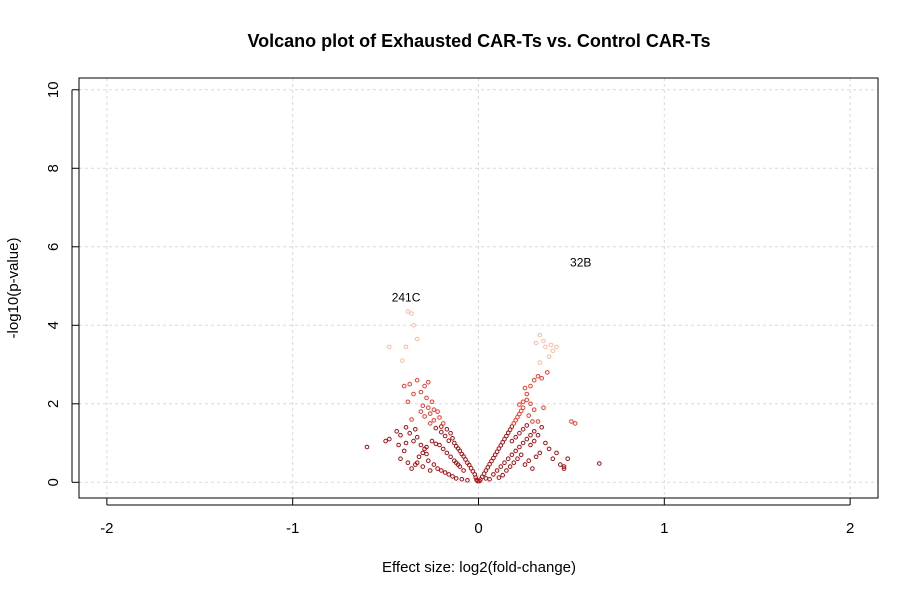 Image resolution: width=919 pixels, height=597 pixels. Describe the element at coordinates (477, 517) in the screenshot. I see `x-axis: -2 -1 0 1 2` at that location.